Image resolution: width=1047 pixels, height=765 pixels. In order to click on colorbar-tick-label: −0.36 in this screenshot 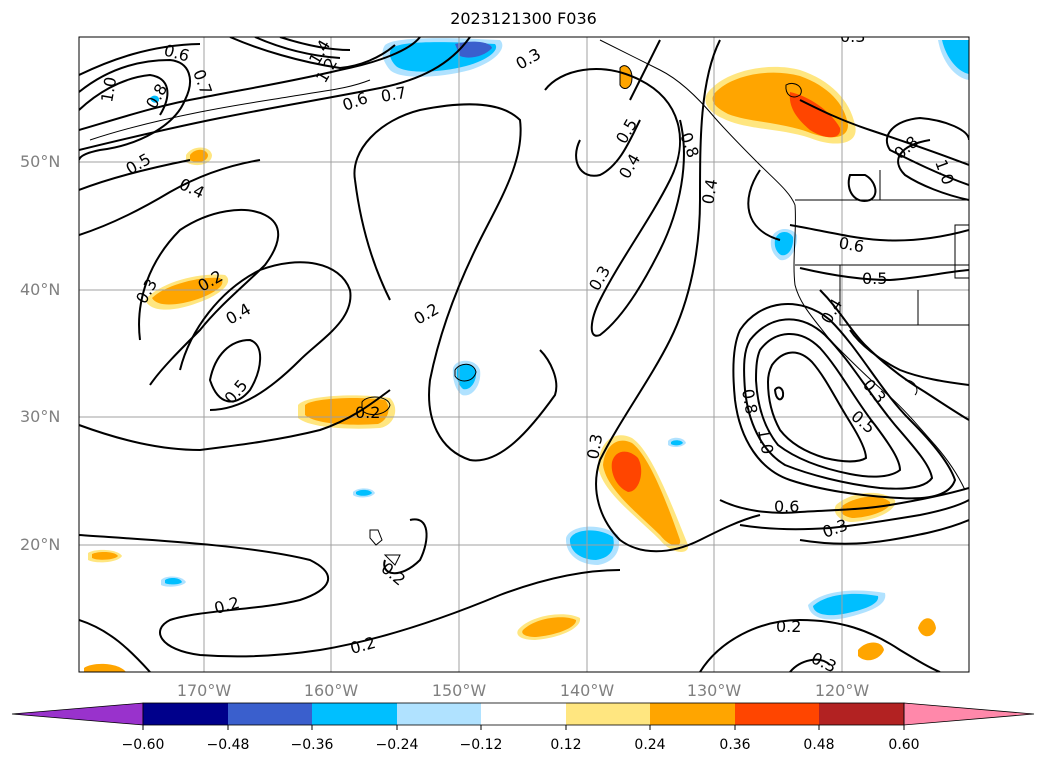, I will do `click(312, 745)`.